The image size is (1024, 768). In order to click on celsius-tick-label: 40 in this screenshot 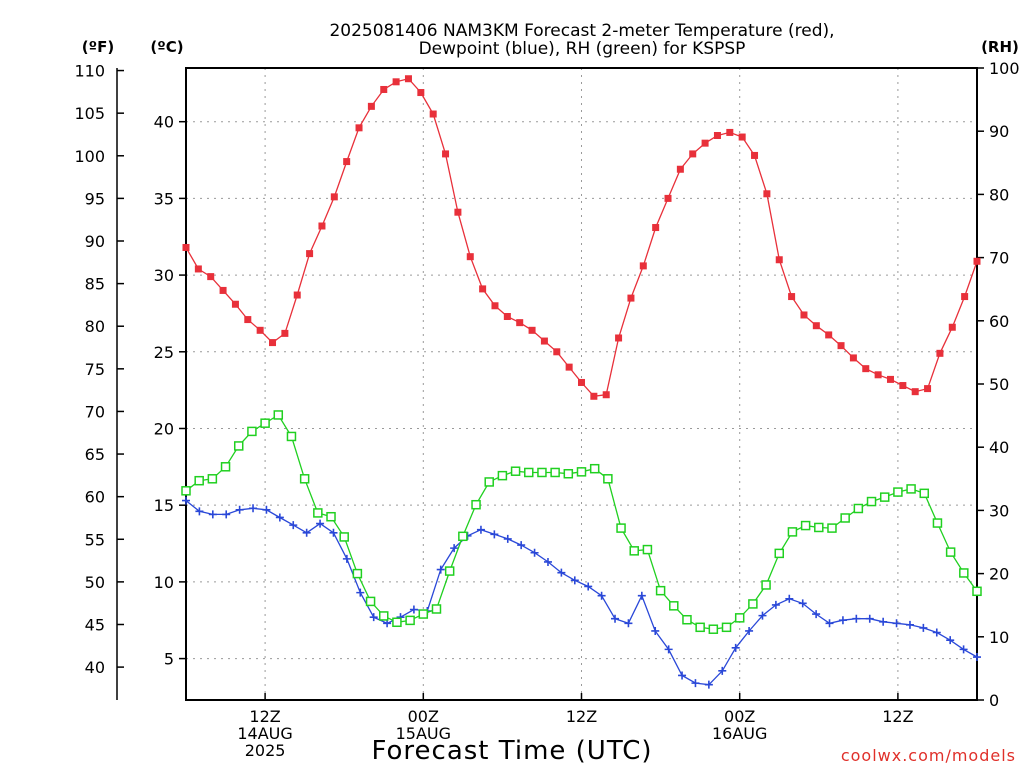, I will do `click(164, 122)`.